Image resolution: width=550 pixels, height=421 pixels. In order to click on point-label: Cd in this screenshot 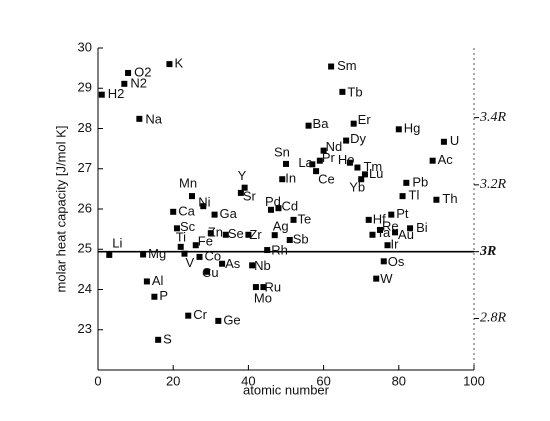, I will do `click(289, 206)`.